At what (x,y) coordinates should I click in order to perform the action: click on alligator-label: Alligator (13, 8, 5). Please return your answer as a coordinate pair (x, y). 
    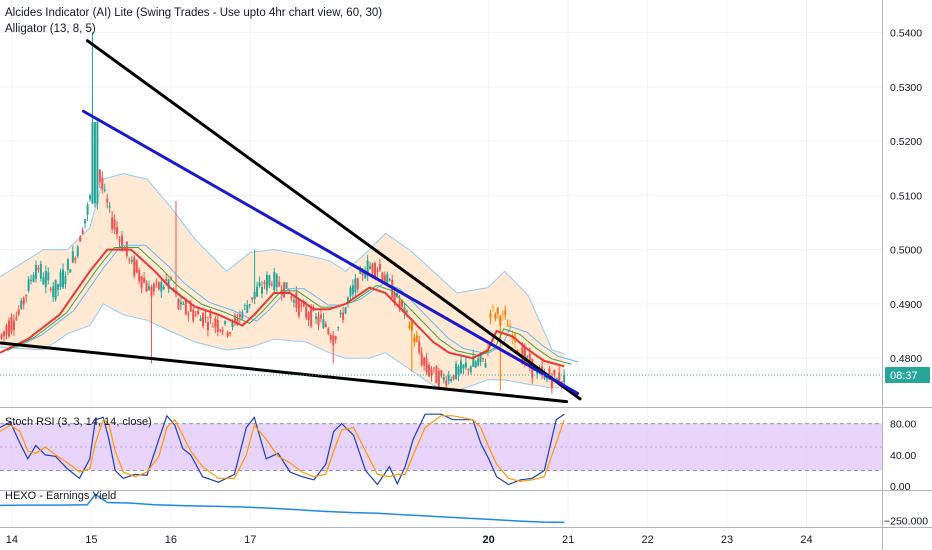
    Looking at the image, I should click on (50, 29).